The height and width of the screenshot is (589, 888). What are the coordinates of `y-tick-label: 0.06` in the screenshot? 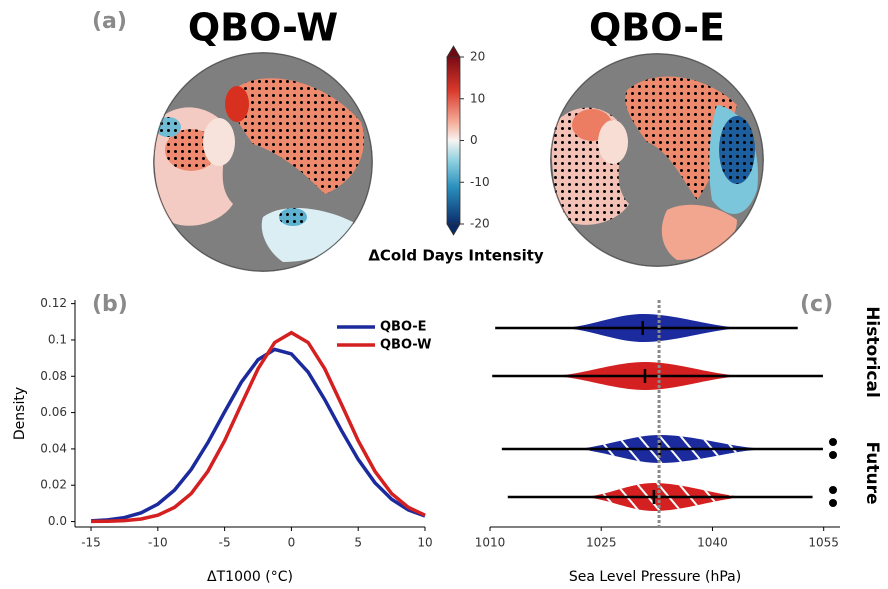 It's located at (53, 412).